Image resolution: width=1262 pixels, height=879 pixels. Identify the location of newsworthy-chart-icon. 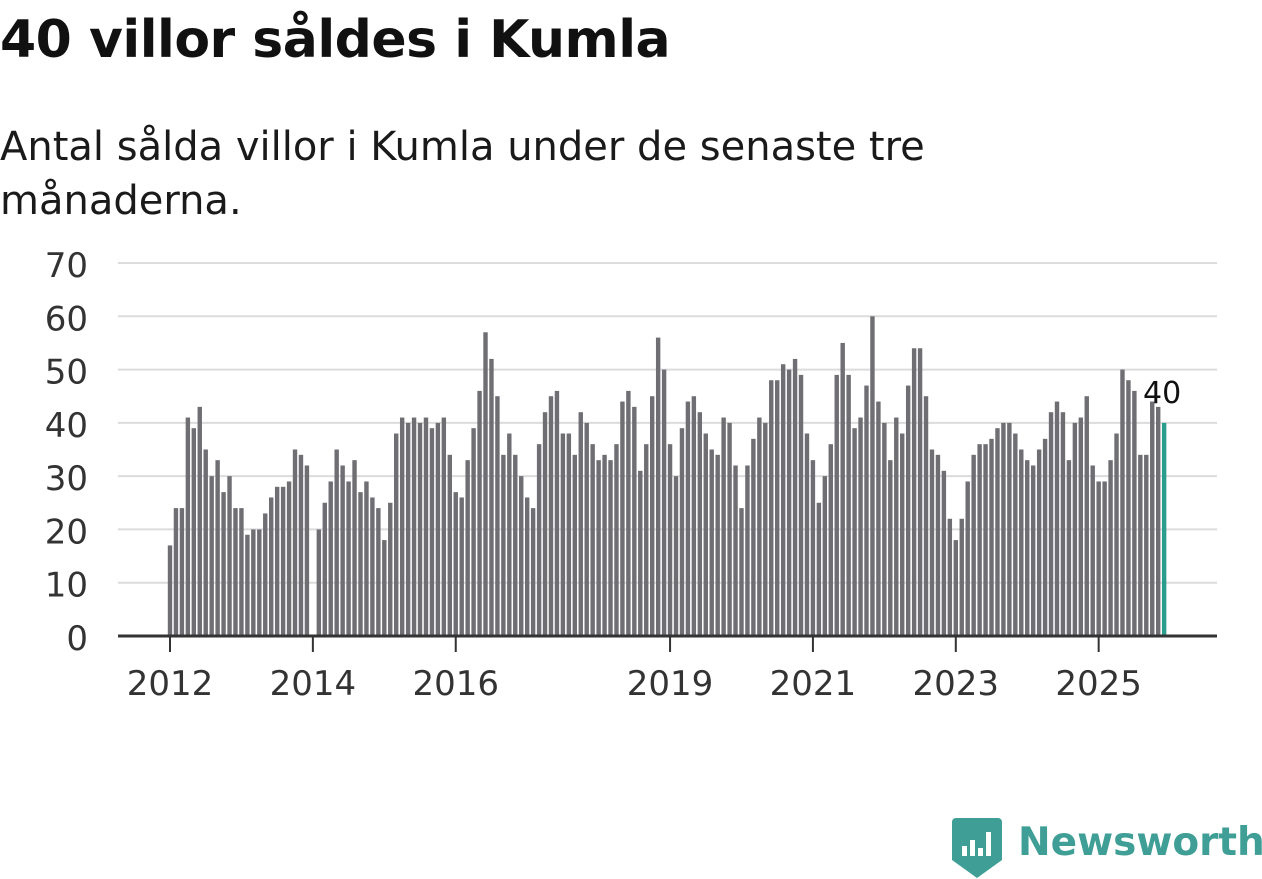
(977, 848).